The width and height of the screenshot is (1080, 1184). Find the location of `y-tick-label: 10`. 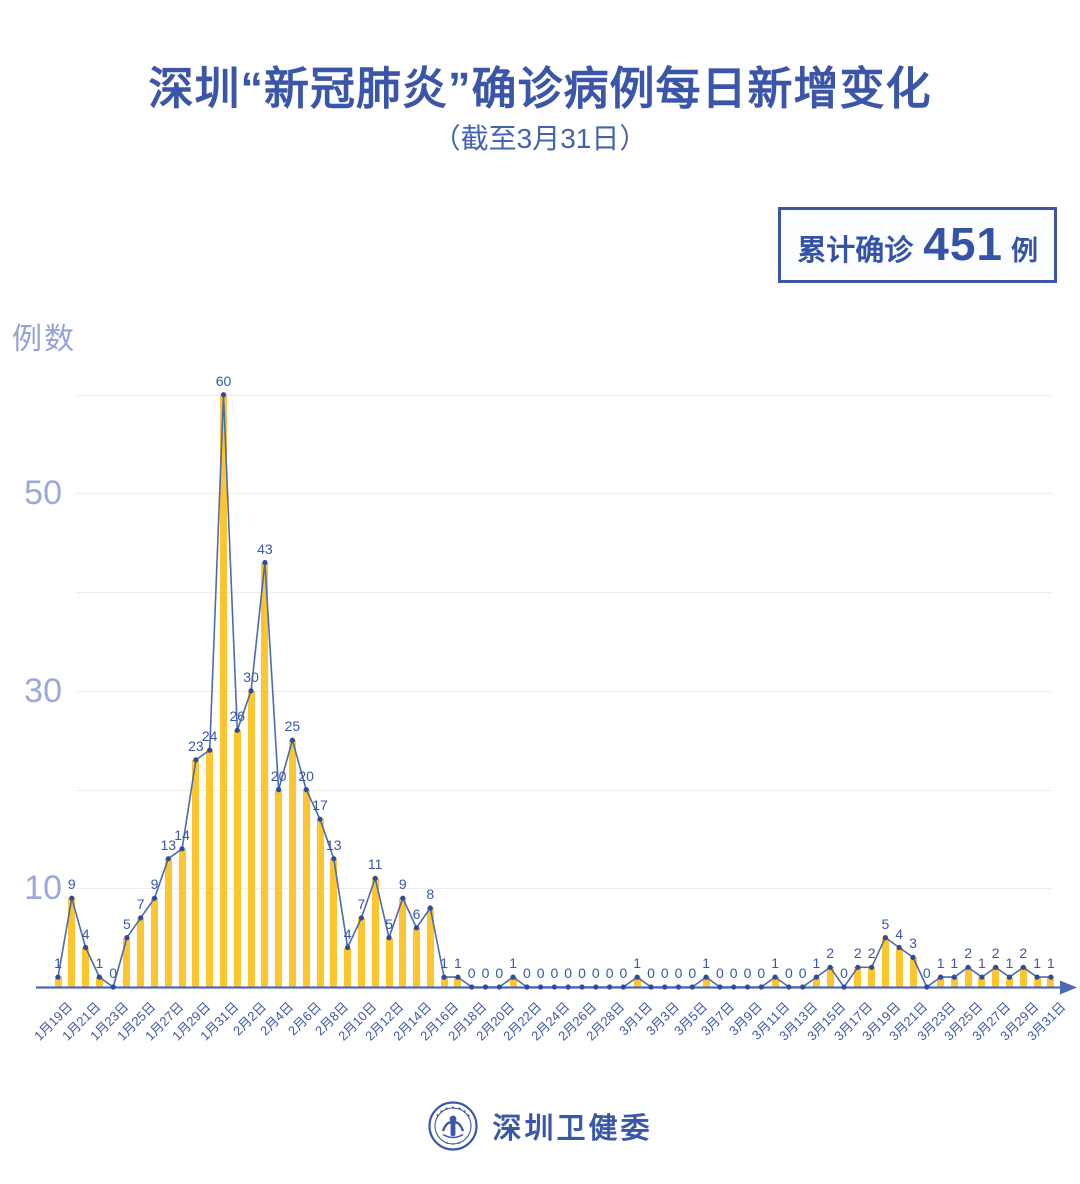

y-tick-label: 10 is located at coordinates (43, 888).